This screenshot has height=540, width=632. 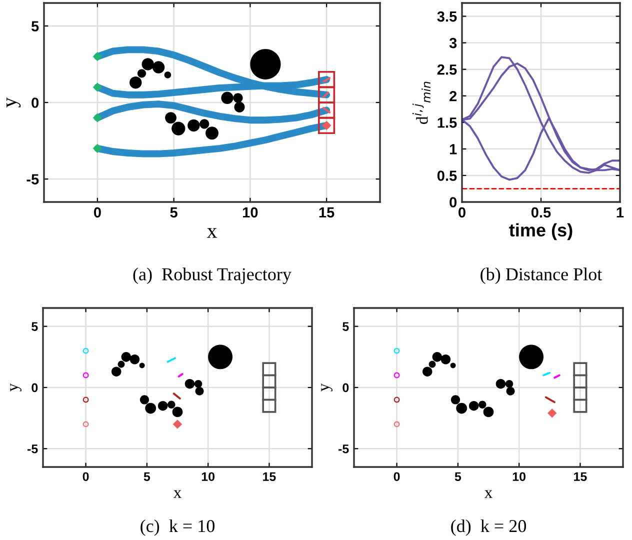 What do you see at coordinates (620, 212) in the screenshot?
I see `x-tick-label: 1` at bounding box center [620, 212].